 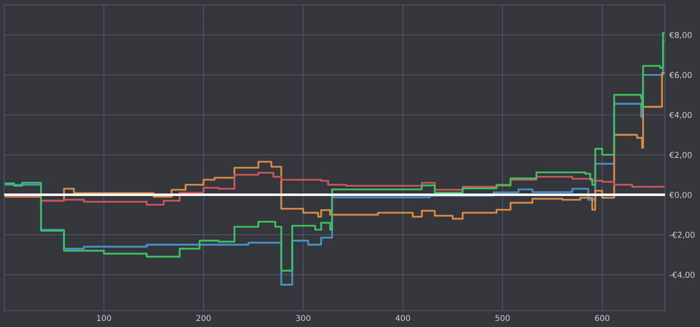 What do you see at coordinates (682, 275) in the screenshot?
I see `y-tick-label: -€4,00` at bounding box center [682, 275].